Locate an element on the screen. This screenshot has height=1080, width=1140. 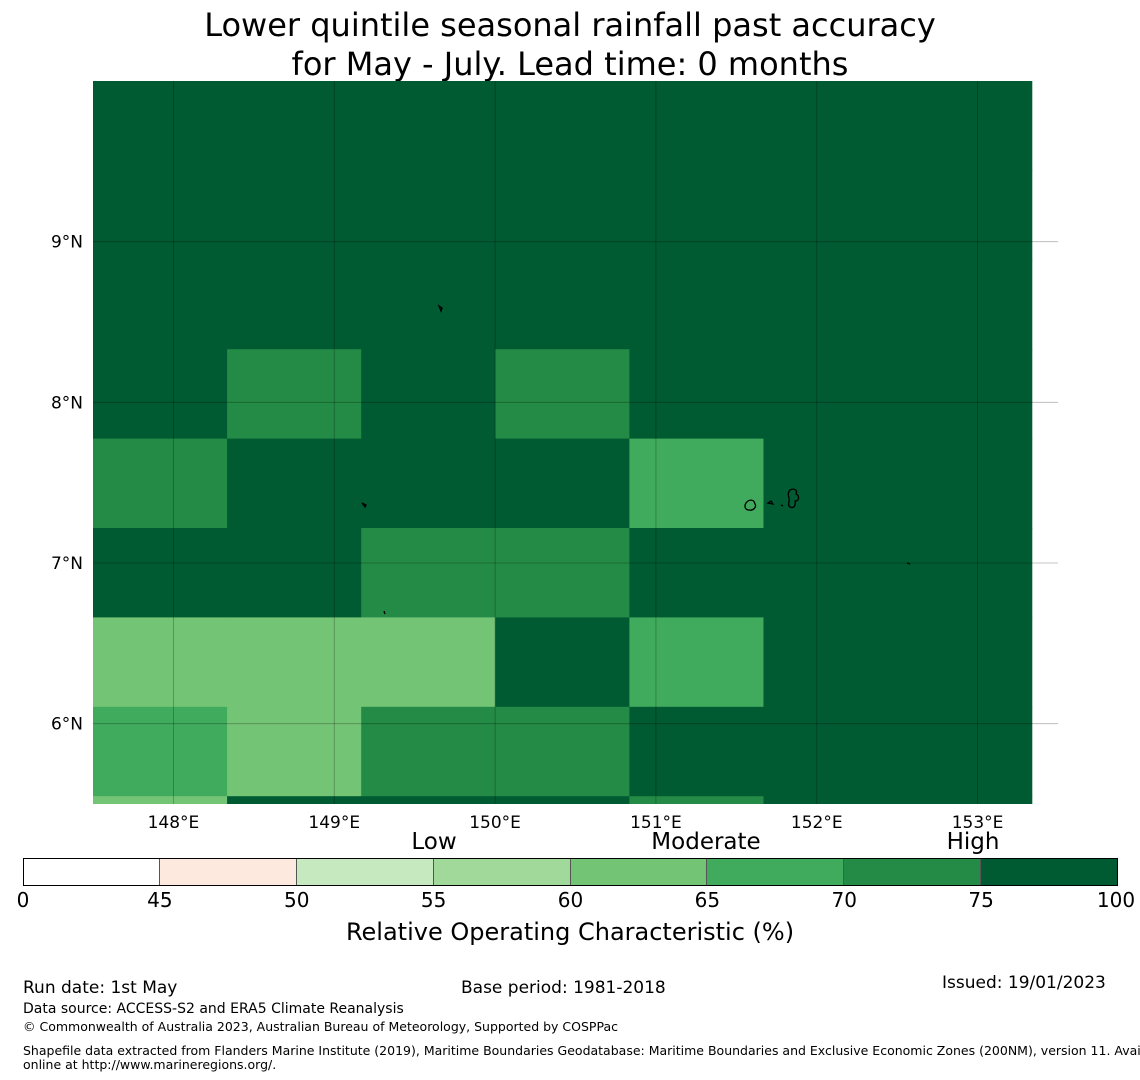
colorbar-tick: 60 is located at coordinates (570, 900).